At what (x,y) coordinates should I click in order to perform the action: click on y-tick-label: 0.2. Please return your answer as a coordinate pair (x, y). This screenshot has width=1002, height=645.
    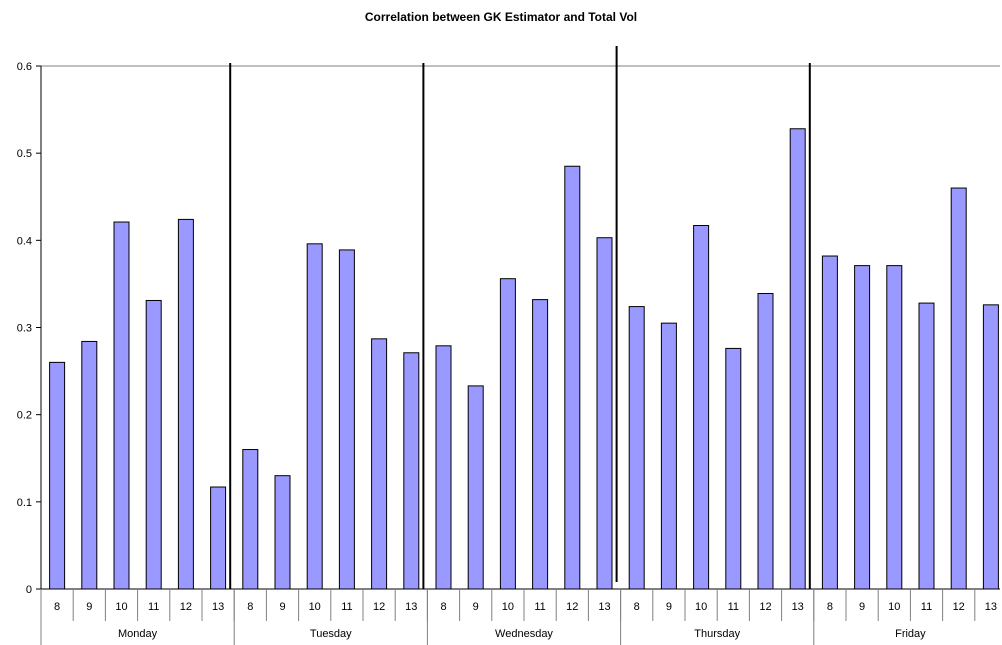
    Looking at the image, I should click on (24, 416).